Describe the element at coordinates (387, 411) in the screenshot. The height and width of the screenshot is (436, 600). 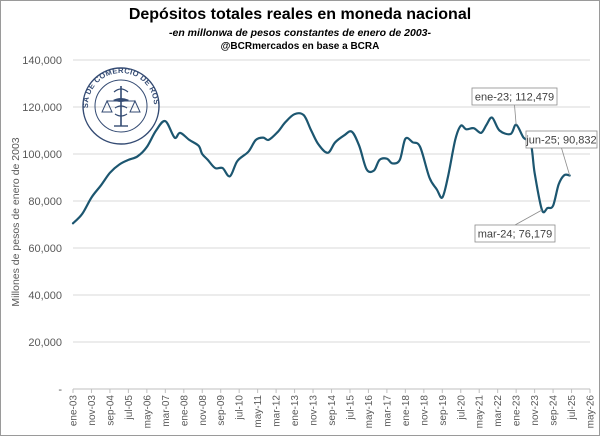
I see `x-tick-label: mar-17` at that location.